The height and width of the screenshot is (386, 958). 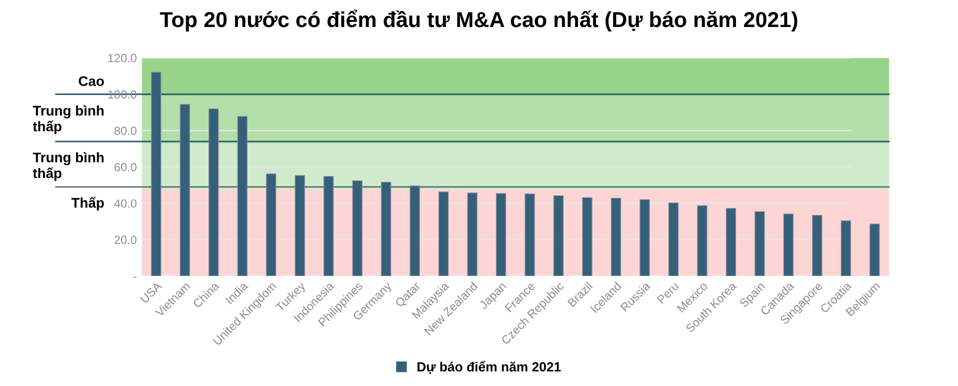 What do you see at coordinates (91, 81) in the screenshot?
I see `band-label: Cao` at bounding box center [91, 81].